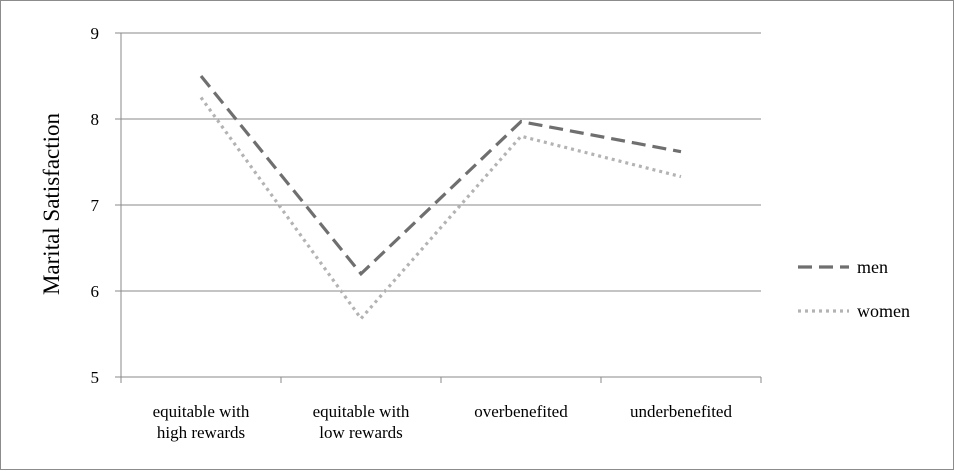 Image resolution: width=954 pixels, height=471 pixels. What do you see at coordinates (681, 411) in the screenshot?
I see `x-tick-label: underbenefited` at bounding box center [681, 411].